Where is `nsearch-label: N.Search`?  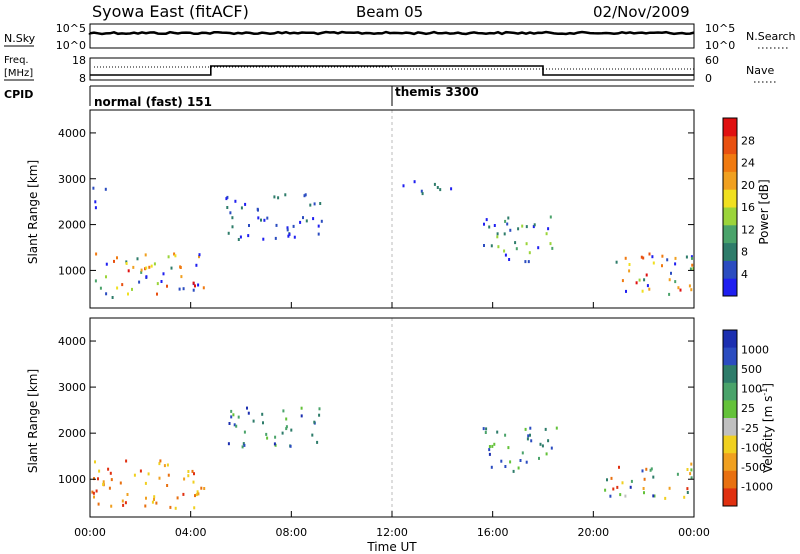 nsearch-label: N.Search is located at coordinates (771, 36).